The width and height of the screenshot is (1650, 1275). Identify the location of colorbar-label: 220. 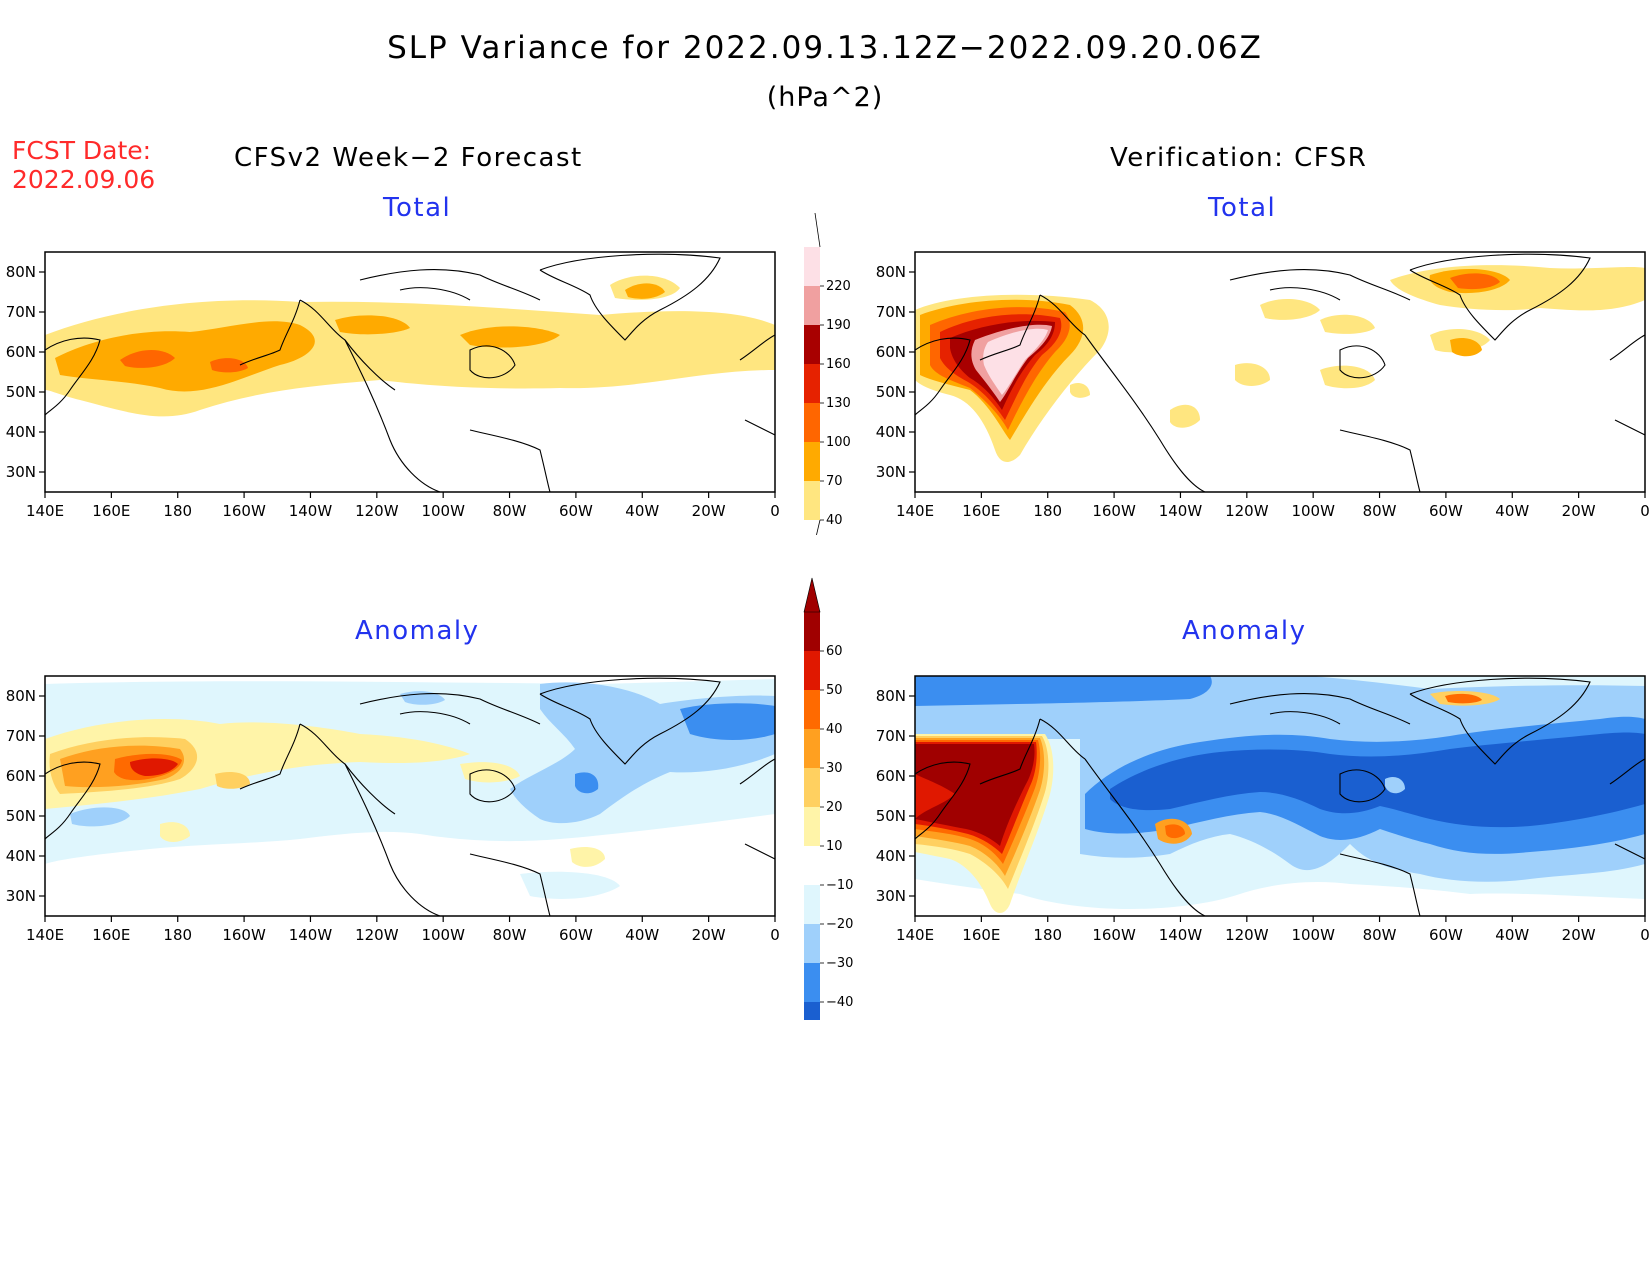
(838, 286).